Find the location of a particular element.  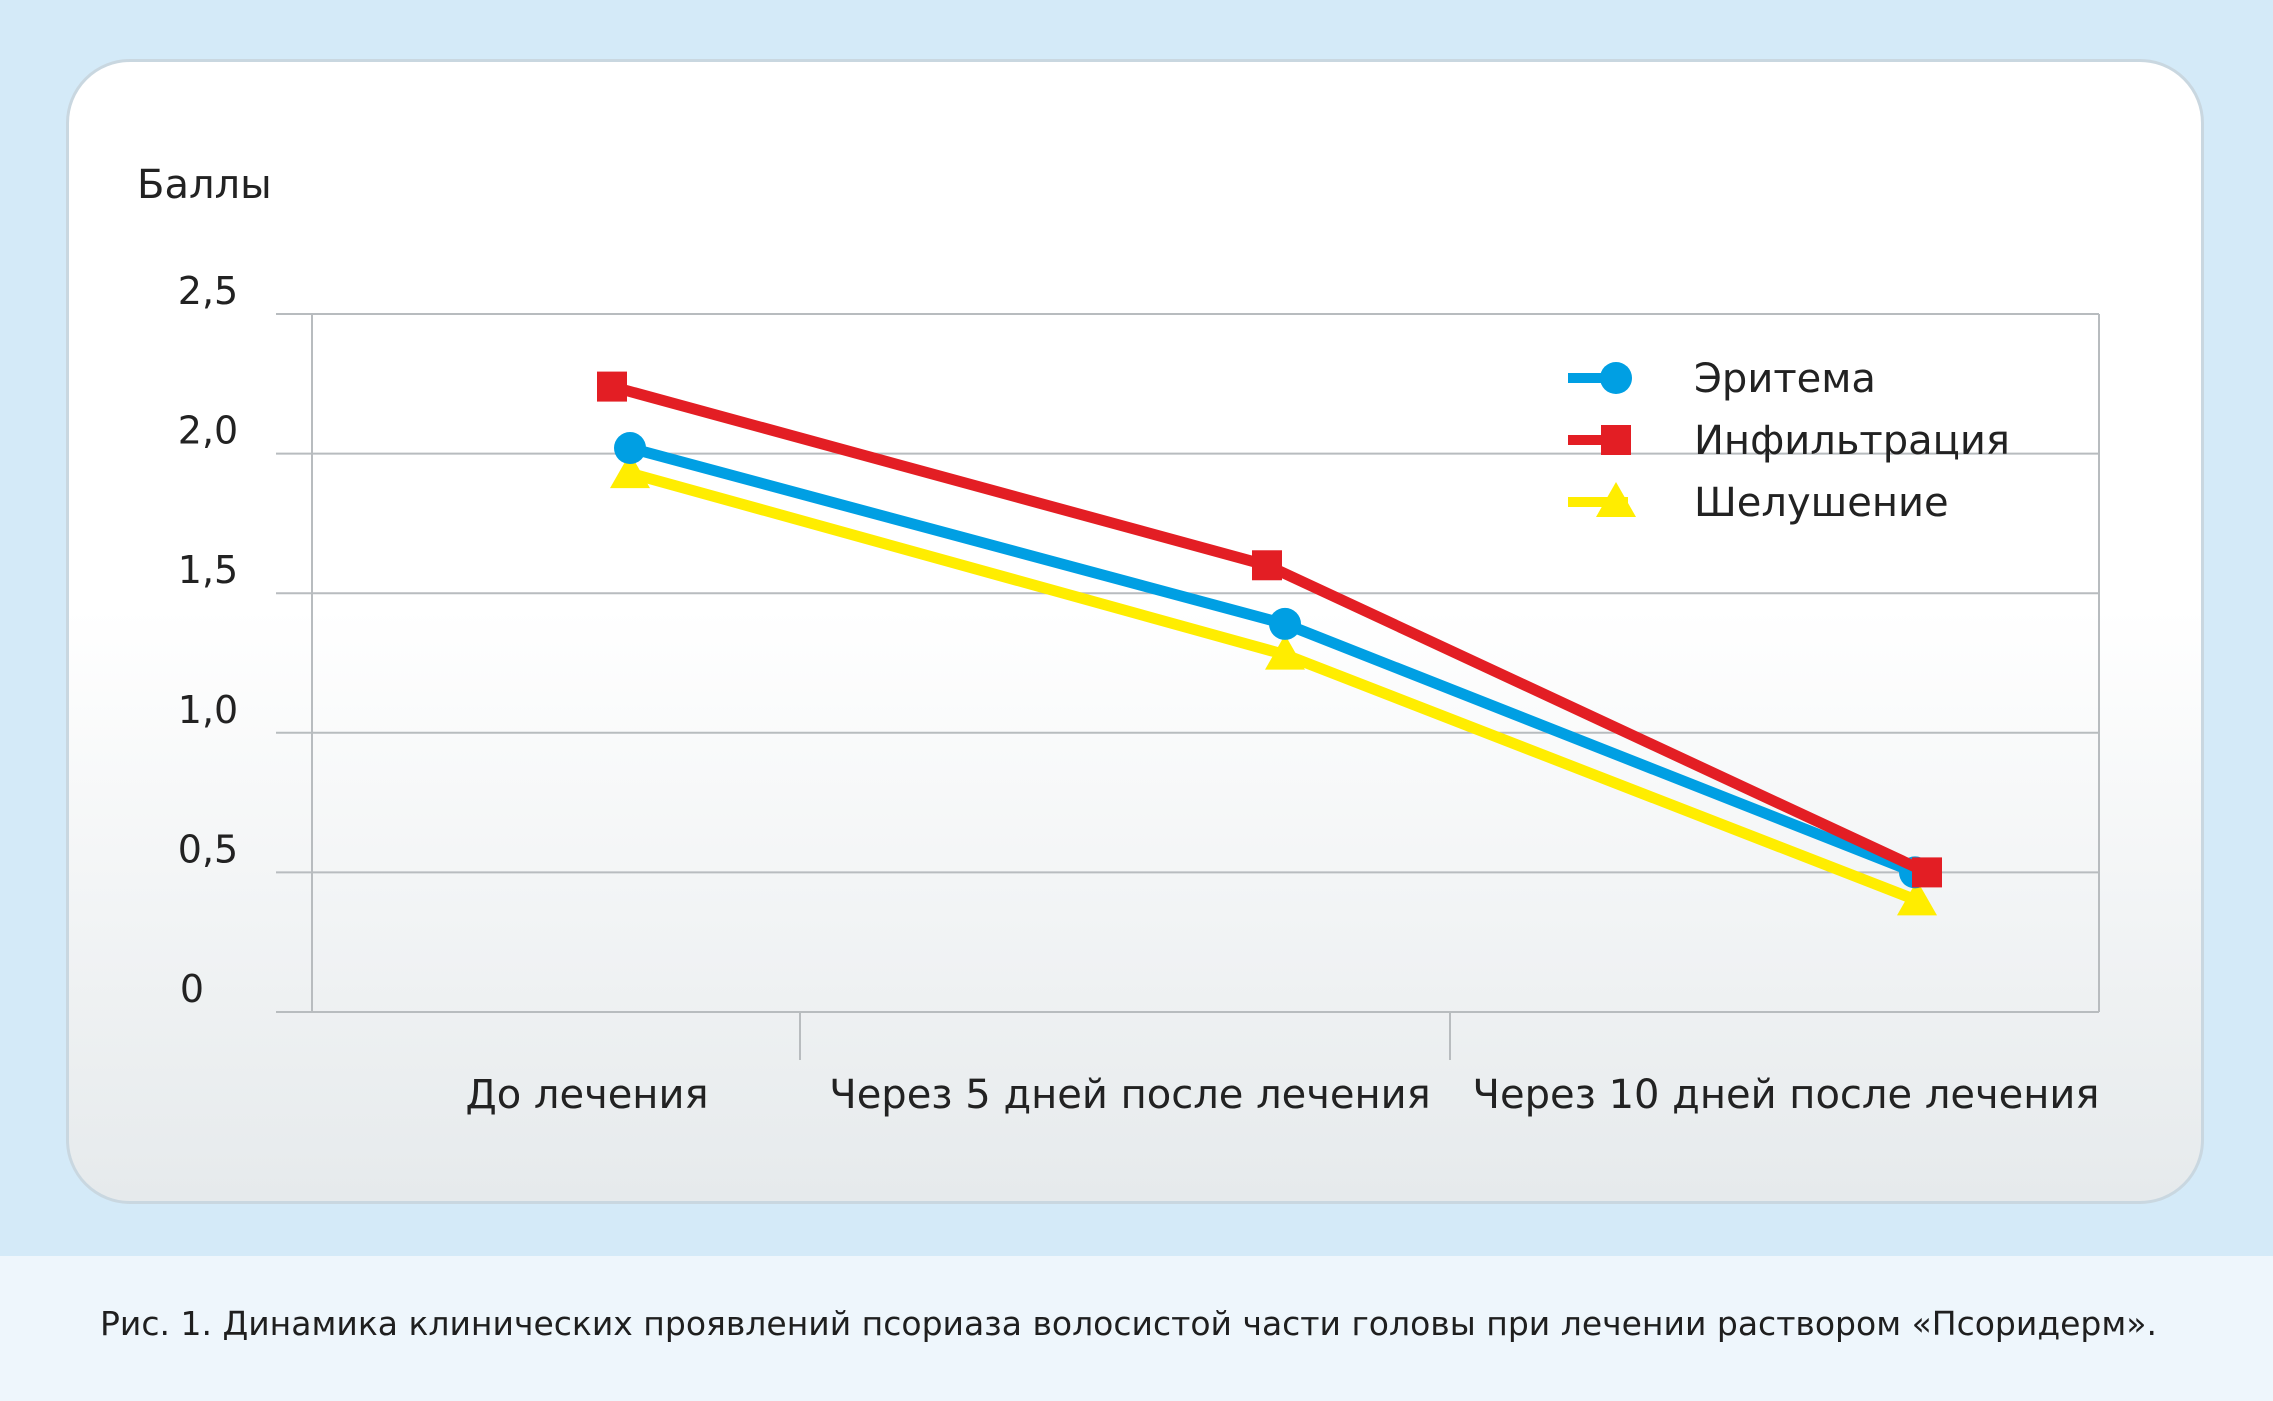

legend-item: Инфильтрация is located at coordinates (1789, 441).